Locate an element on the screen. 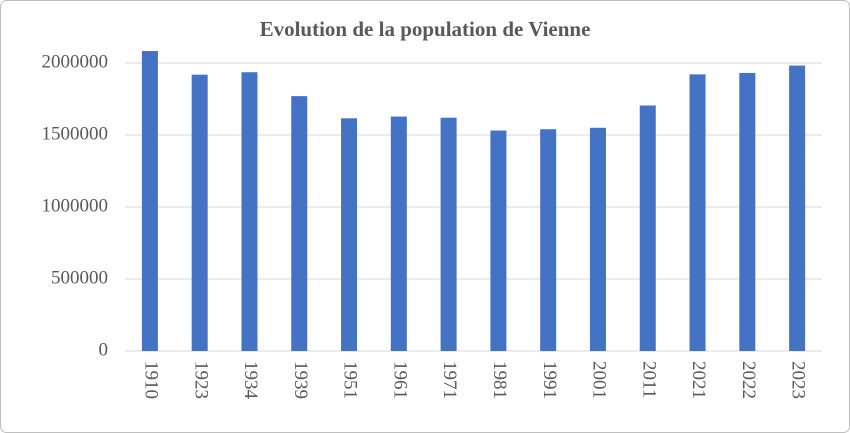 Image resolution: width=850 pixels, height=433 pixels. x-tick-label: 1934 is located at coordinates (250, 380).